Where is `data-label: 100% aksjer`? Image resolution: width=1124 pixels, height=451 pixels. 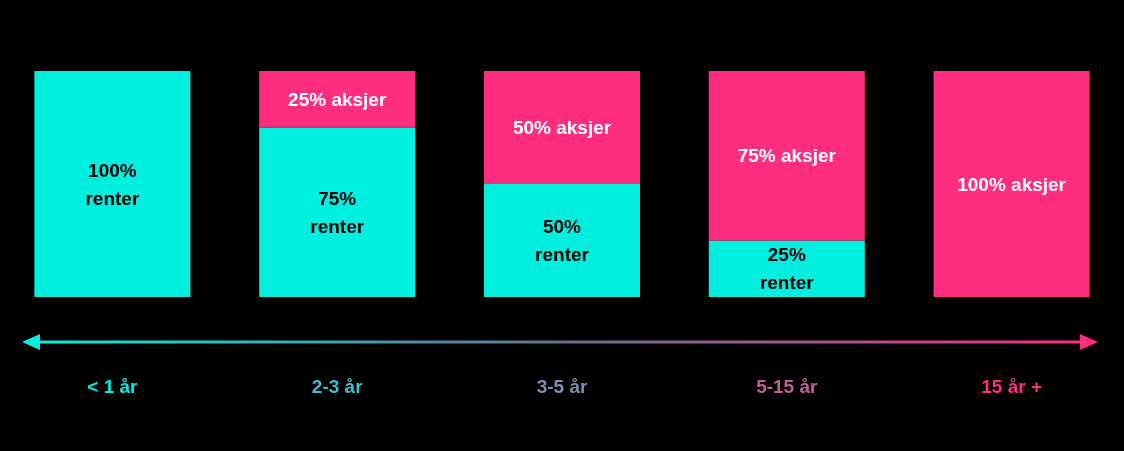 data-label: 100% aksjer is located at coordinates (1012, 184).